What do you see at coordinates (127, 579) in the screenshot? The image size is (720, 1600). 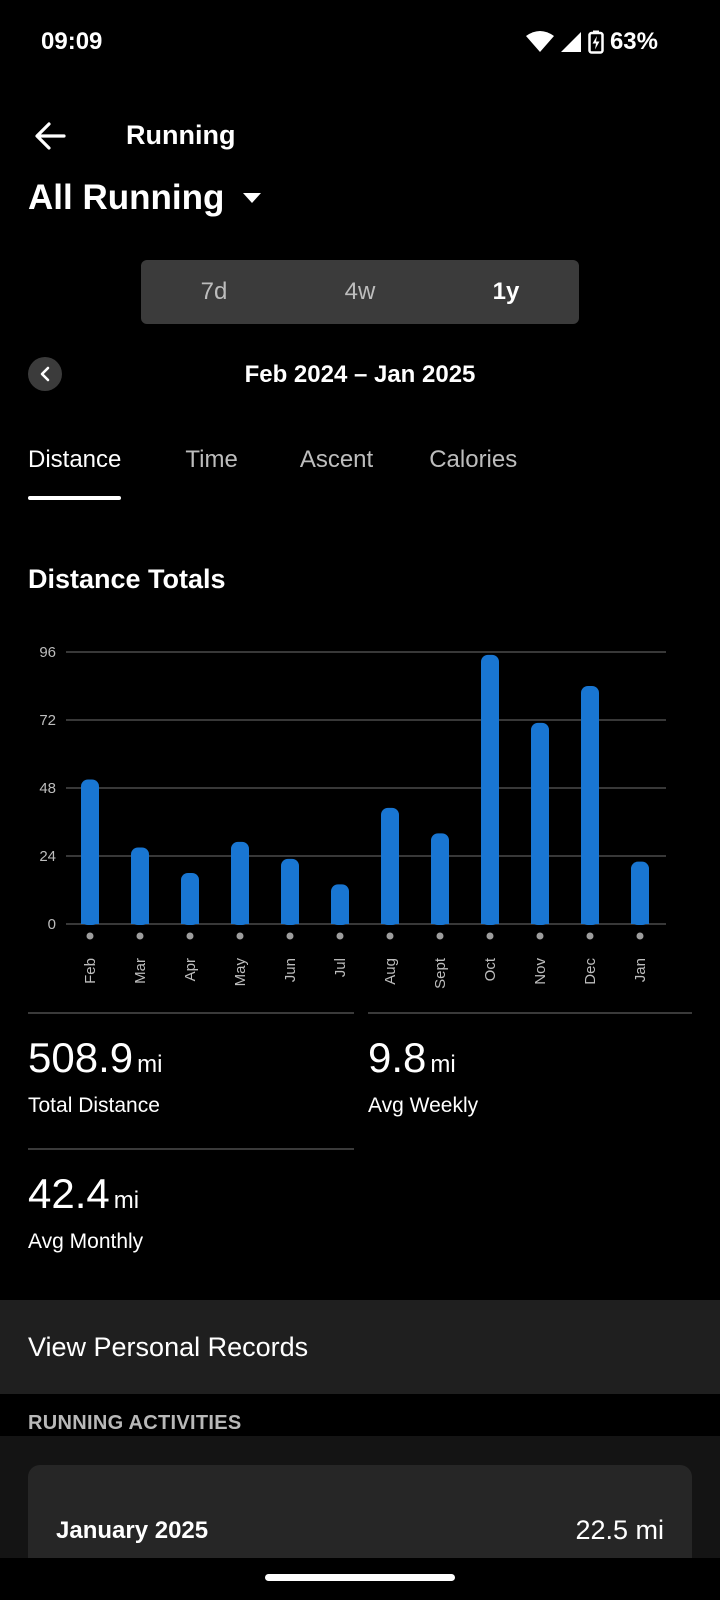 I see `chart-section-title: Distance Totals` at bounding box center [127, 579].